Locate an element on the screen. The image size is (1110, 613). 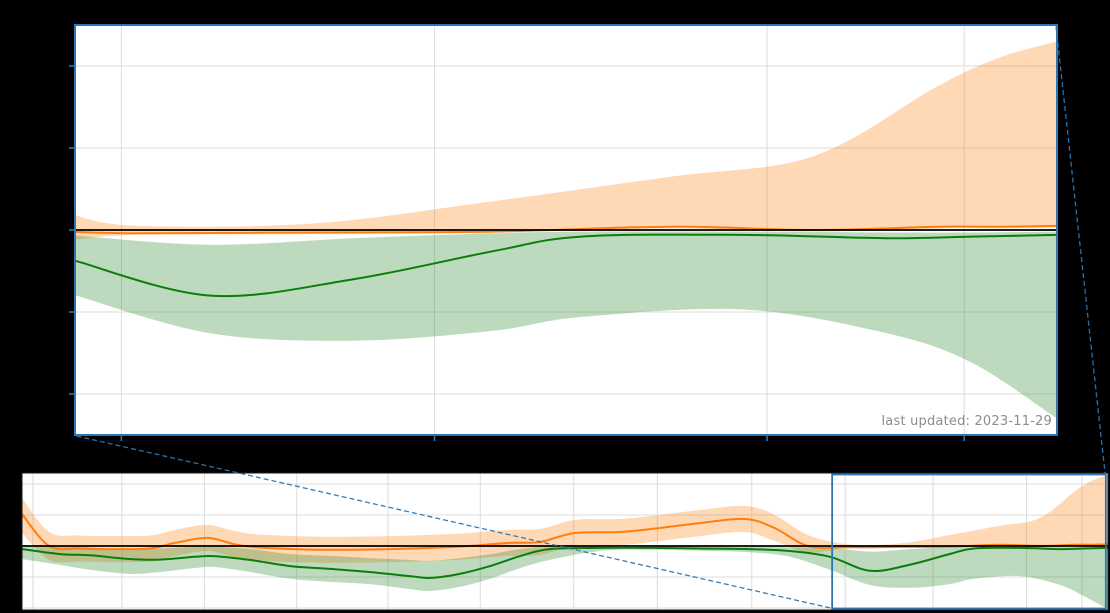
orange-series-line is located at coordinates (566, 229).